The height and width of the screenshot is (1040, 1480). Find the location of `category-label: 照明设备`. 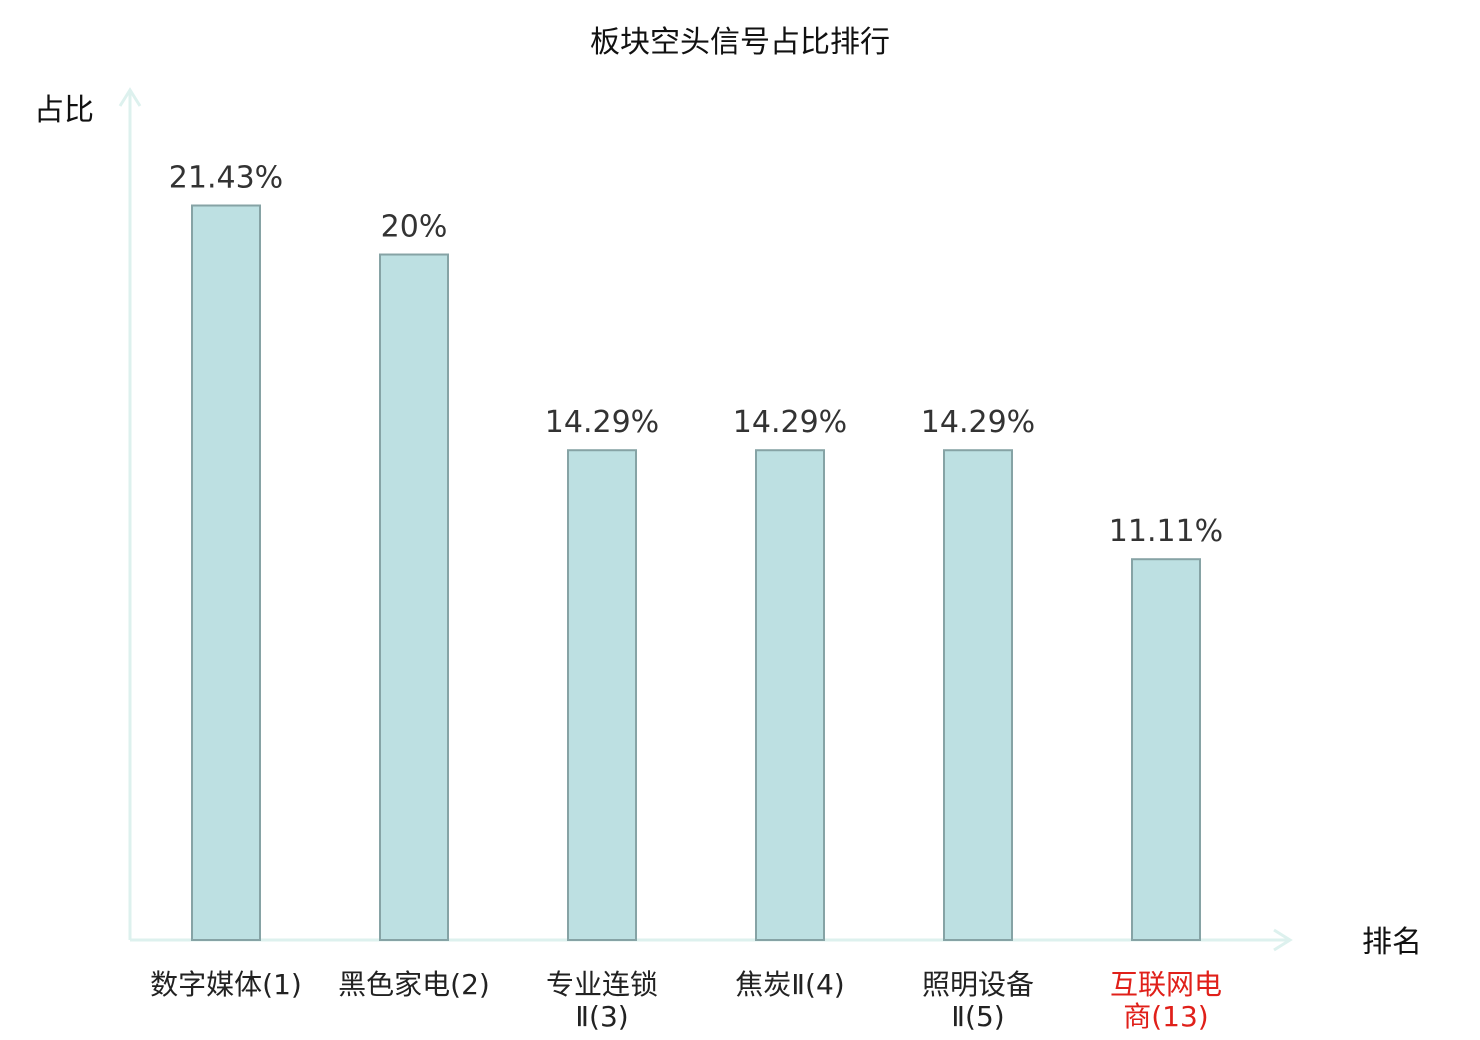

category-label: 照明设备 is located at coordinates (978, 984).